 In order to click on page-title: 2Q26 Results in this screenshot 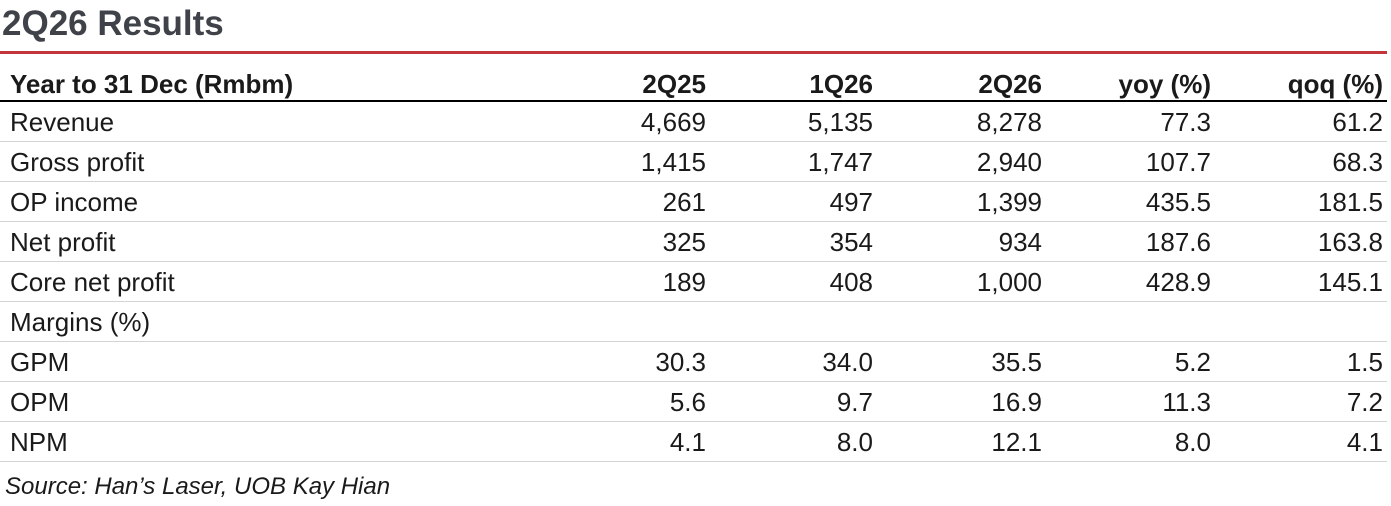, I will do `click(113, 23)`.